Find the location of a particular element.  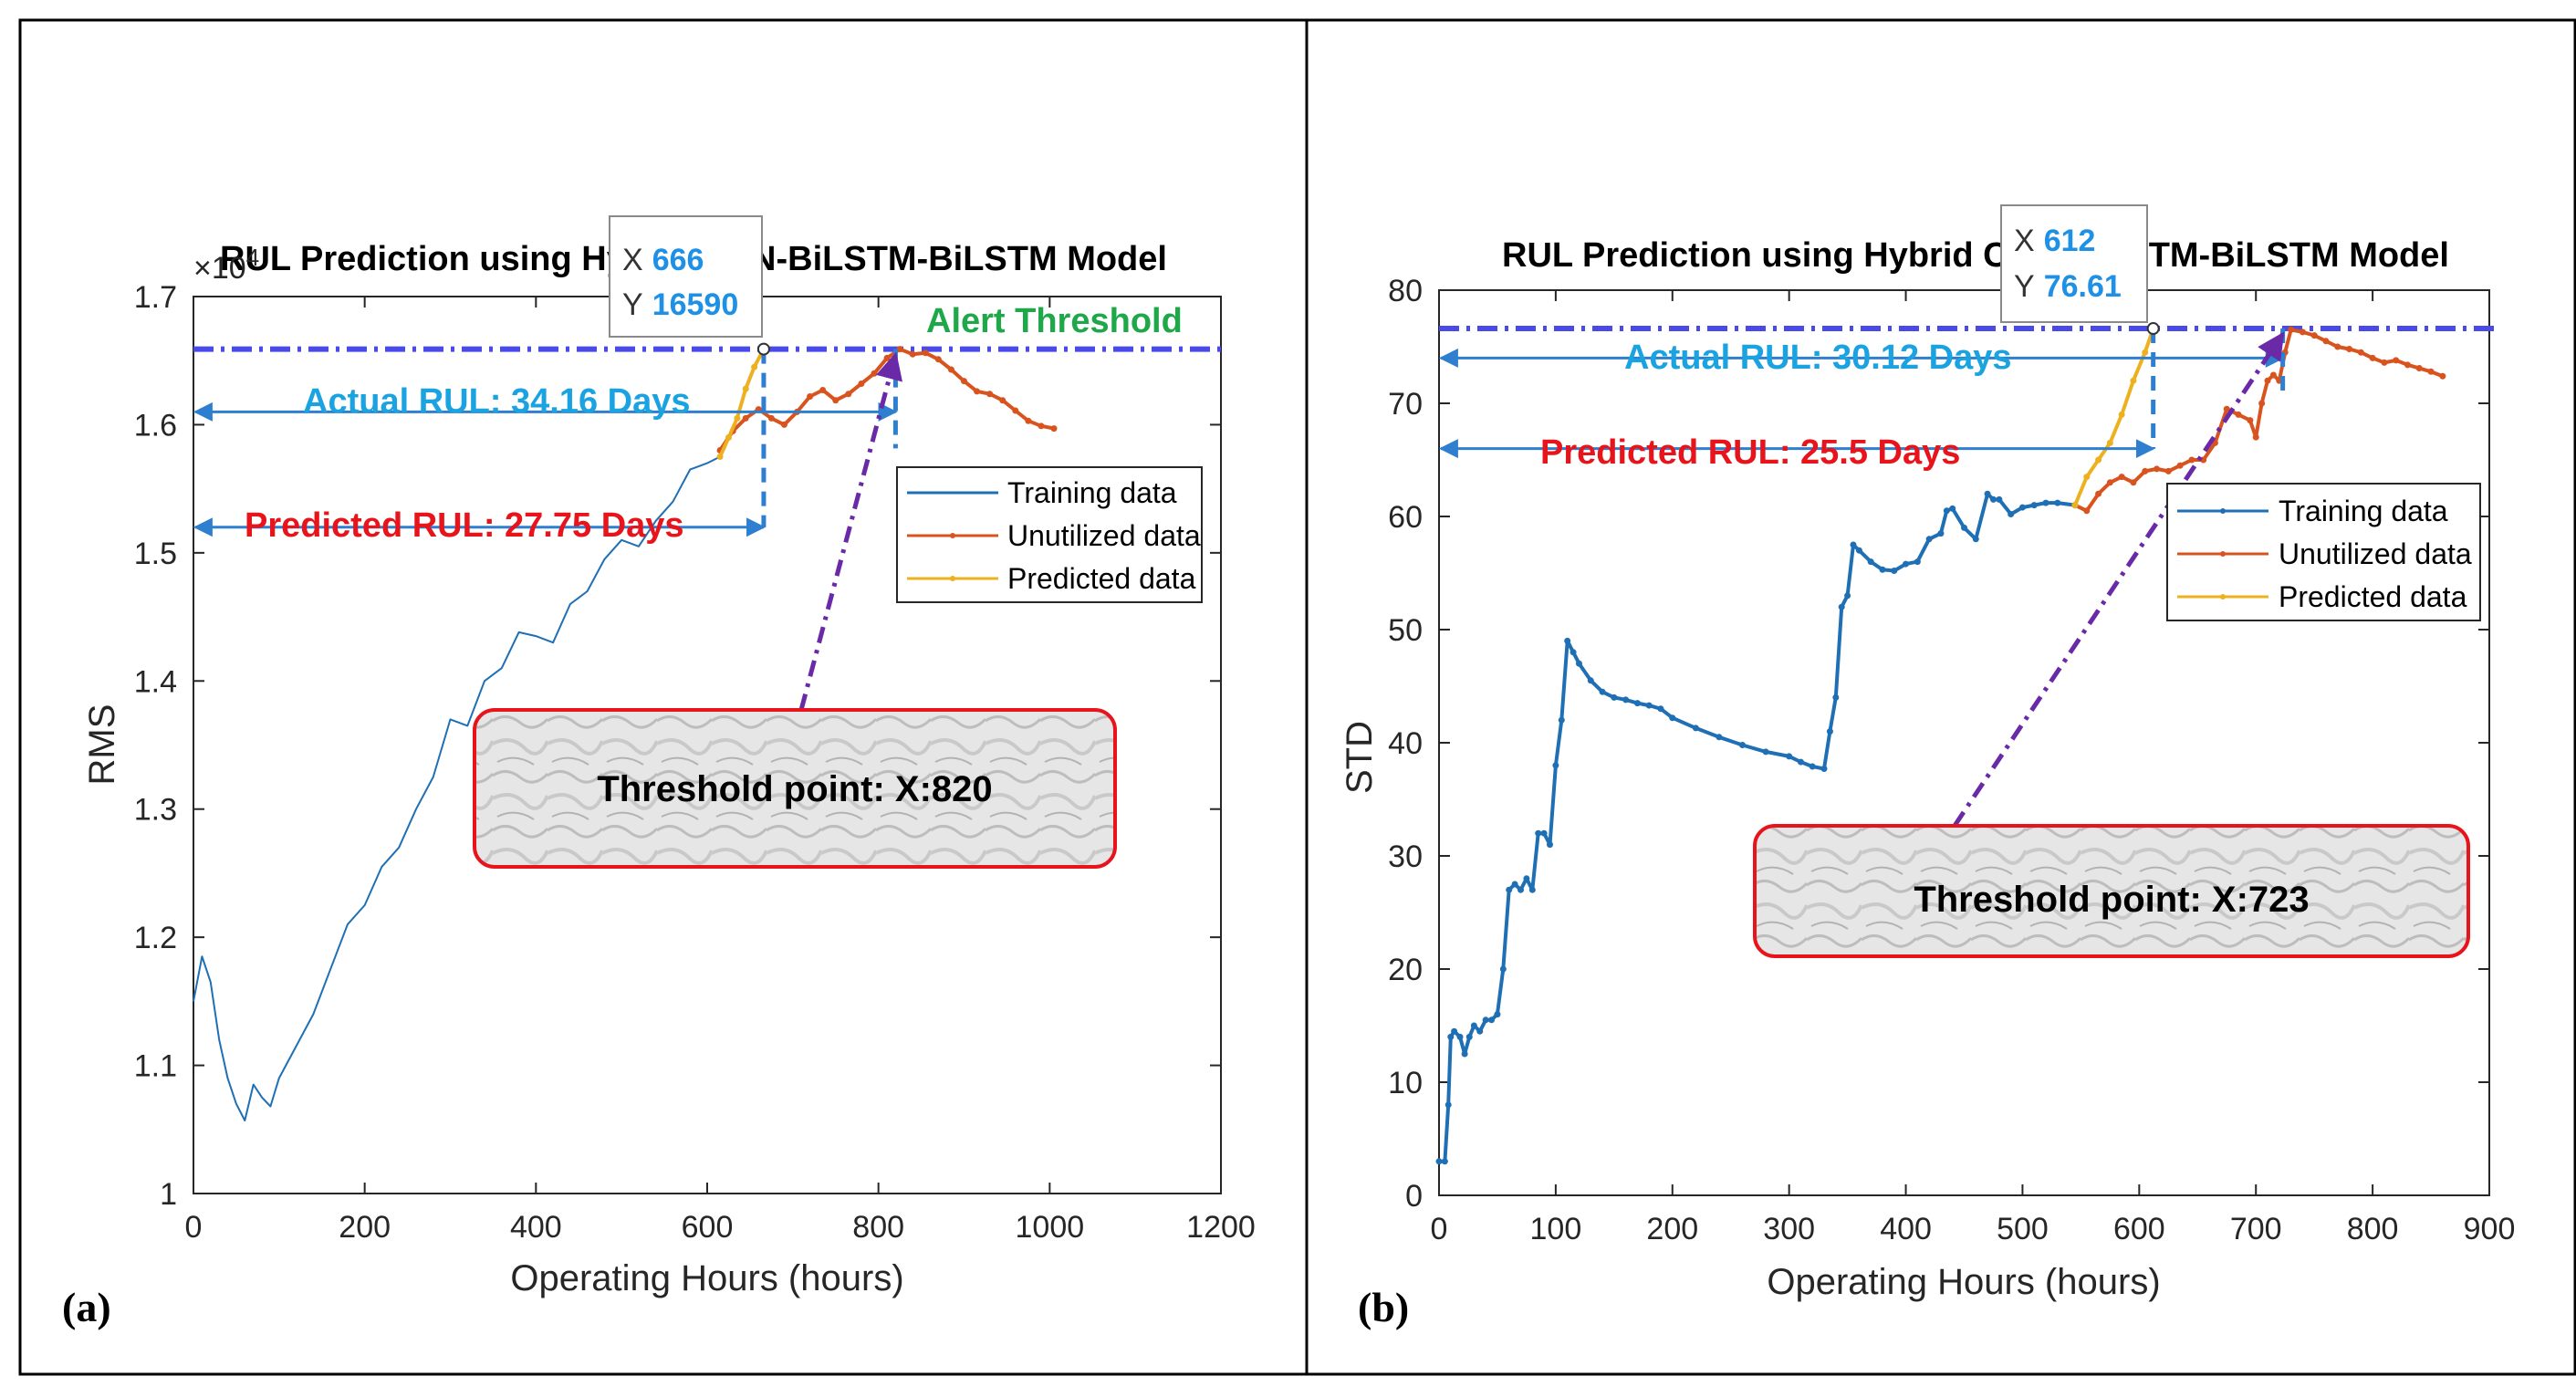

actual-rul-label-a: Actual RUL: 34.16 Days is located at coordinates (497, 401).